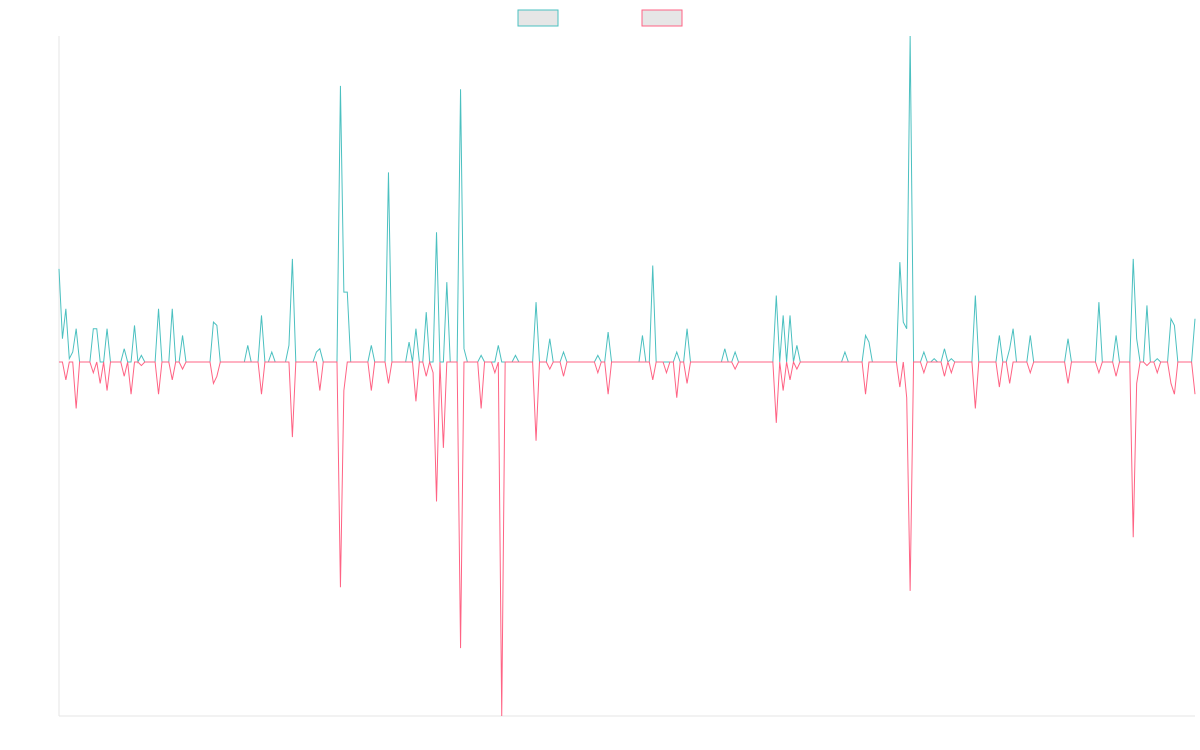 This screenshot has height=750, width=1200. What do you see at coordinates (600, 18) in the screenshot?
I see `legend` at bounding box center [600, 18].